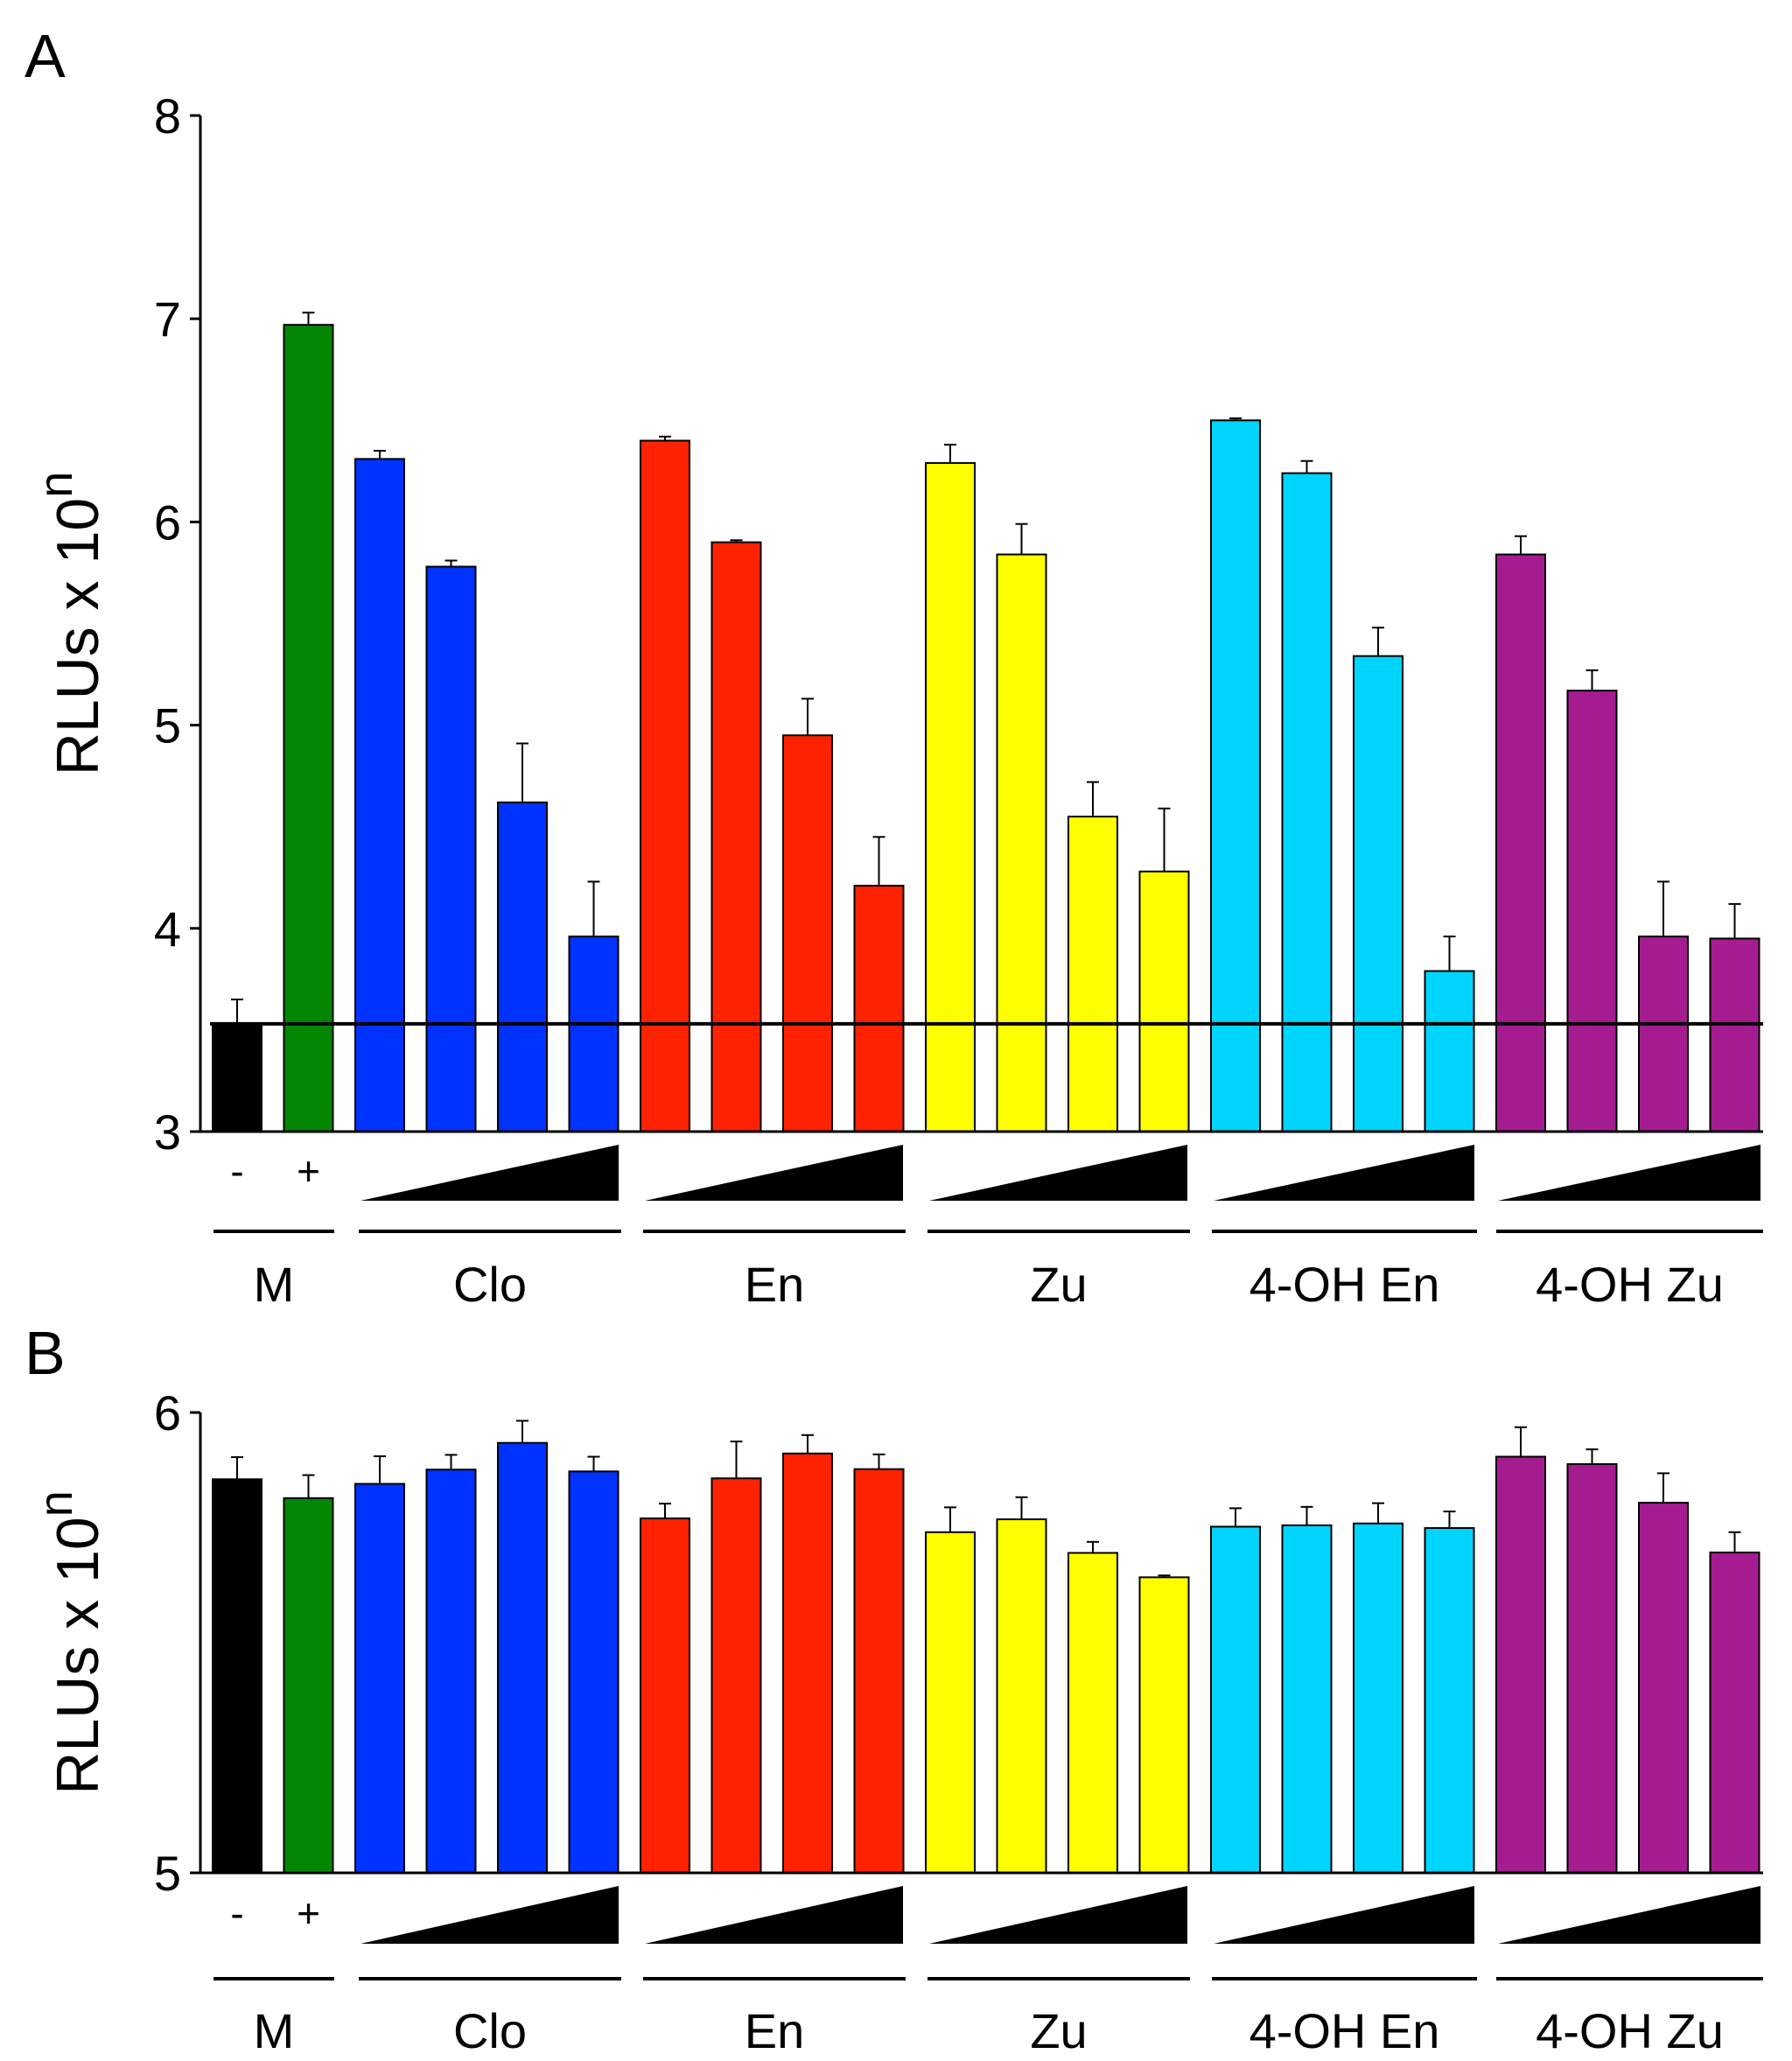  Describe the element at coordinates (167, 319) in the screenshot. I see `y-tick-label: 7` at that location.